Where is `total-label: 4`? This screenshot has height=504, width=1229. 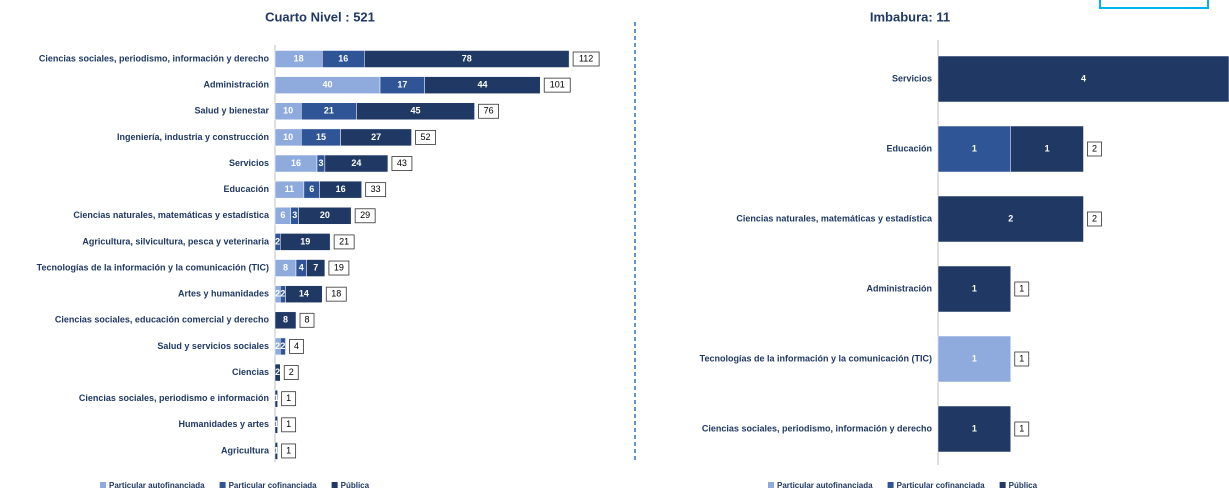 total-label: 4 is located at coordinates (296, 346).